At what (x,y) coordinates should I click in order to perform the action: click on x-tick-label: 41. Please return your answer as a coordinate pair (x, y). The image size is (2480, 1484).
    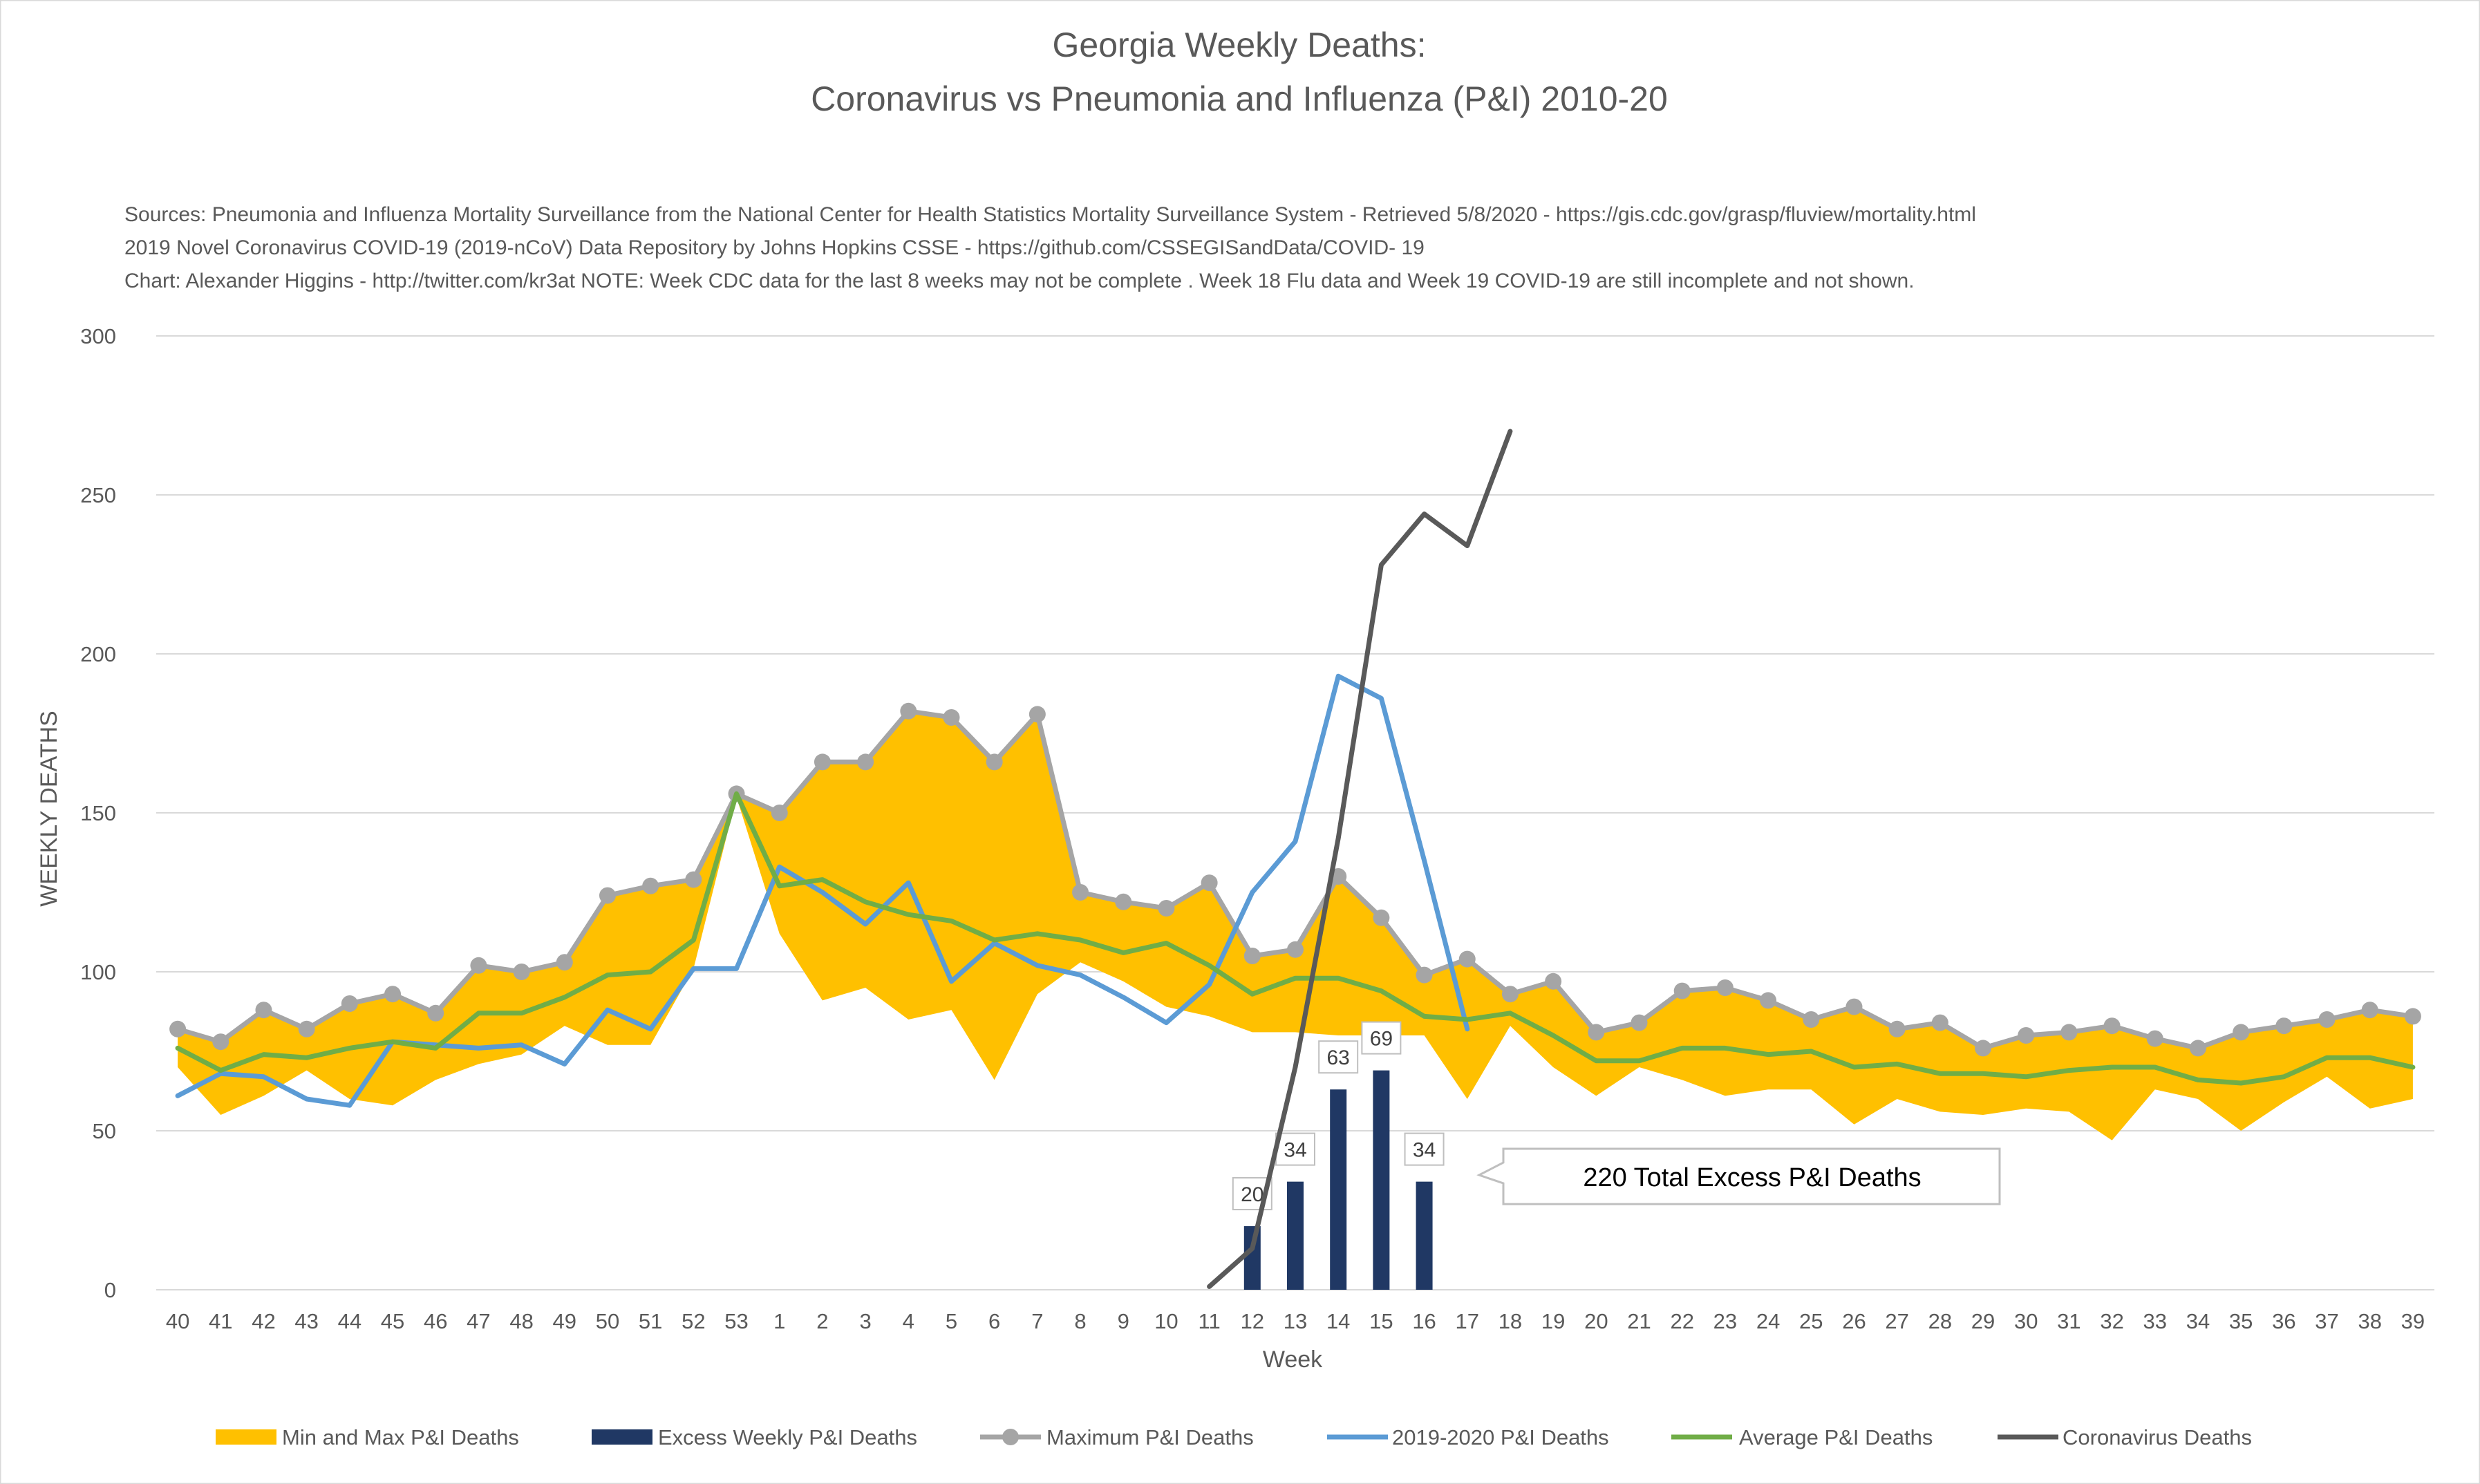
    Looking at the image, I should click on (220, 1321).